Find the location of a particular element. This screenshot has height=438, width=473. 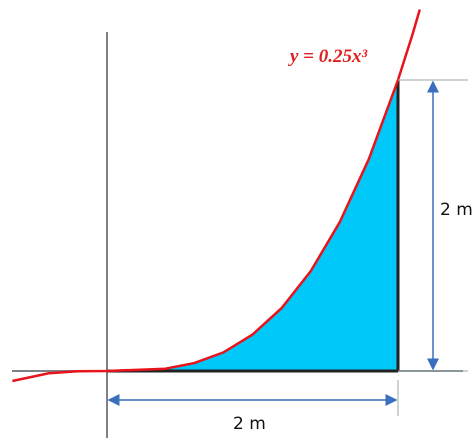

width-label: 2 m is located at coordinates (249, 424).